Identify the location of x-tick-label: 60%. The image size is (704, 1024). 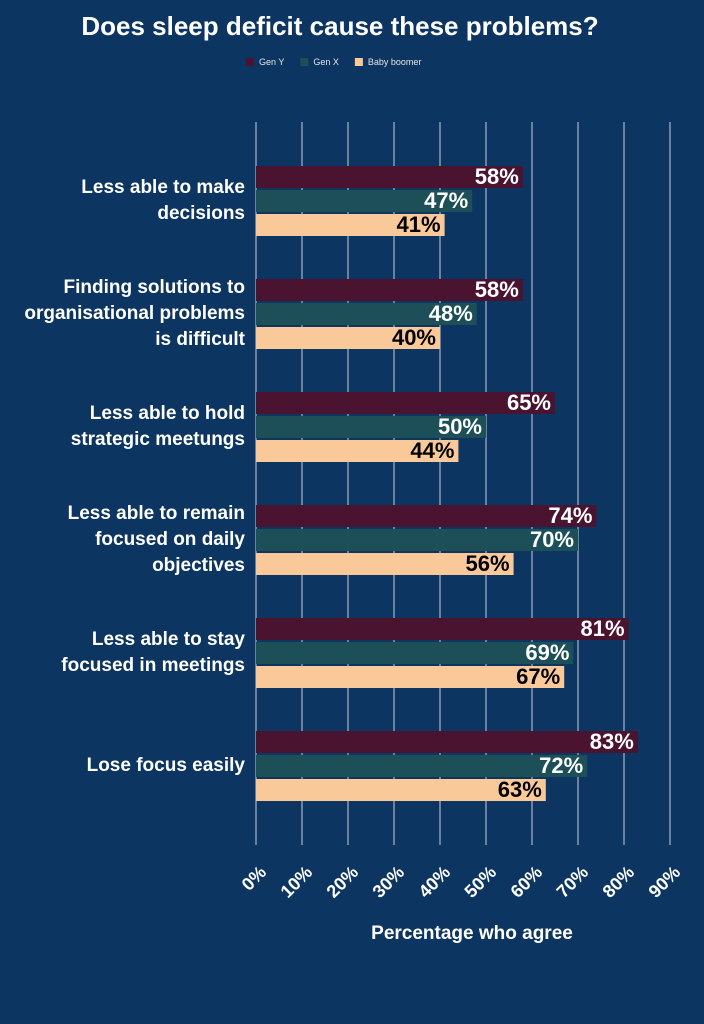
(527, 882).